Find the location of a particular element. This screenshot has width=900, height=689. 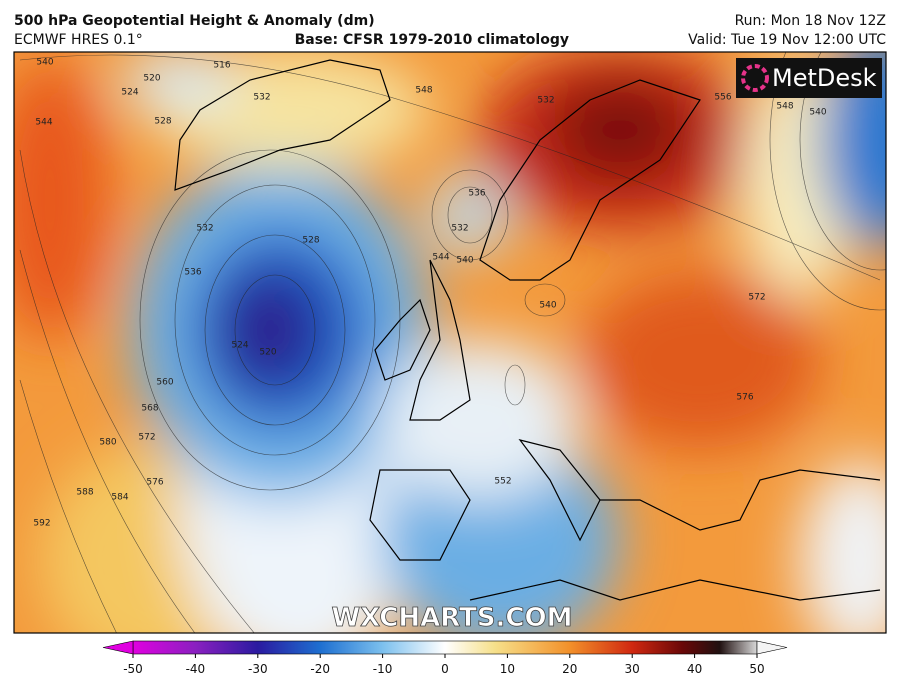

colorbar-tick-label: -10 is located at coordinates (383, 669).